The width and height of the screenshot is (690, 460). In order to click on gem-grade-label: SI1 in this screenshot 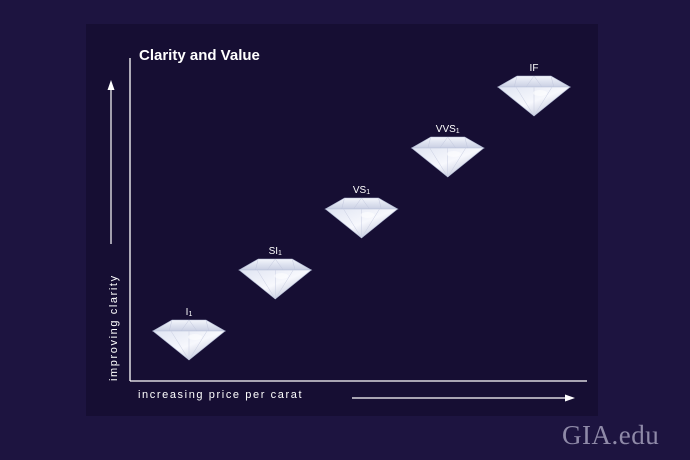, I will do `click(275, 251)`.